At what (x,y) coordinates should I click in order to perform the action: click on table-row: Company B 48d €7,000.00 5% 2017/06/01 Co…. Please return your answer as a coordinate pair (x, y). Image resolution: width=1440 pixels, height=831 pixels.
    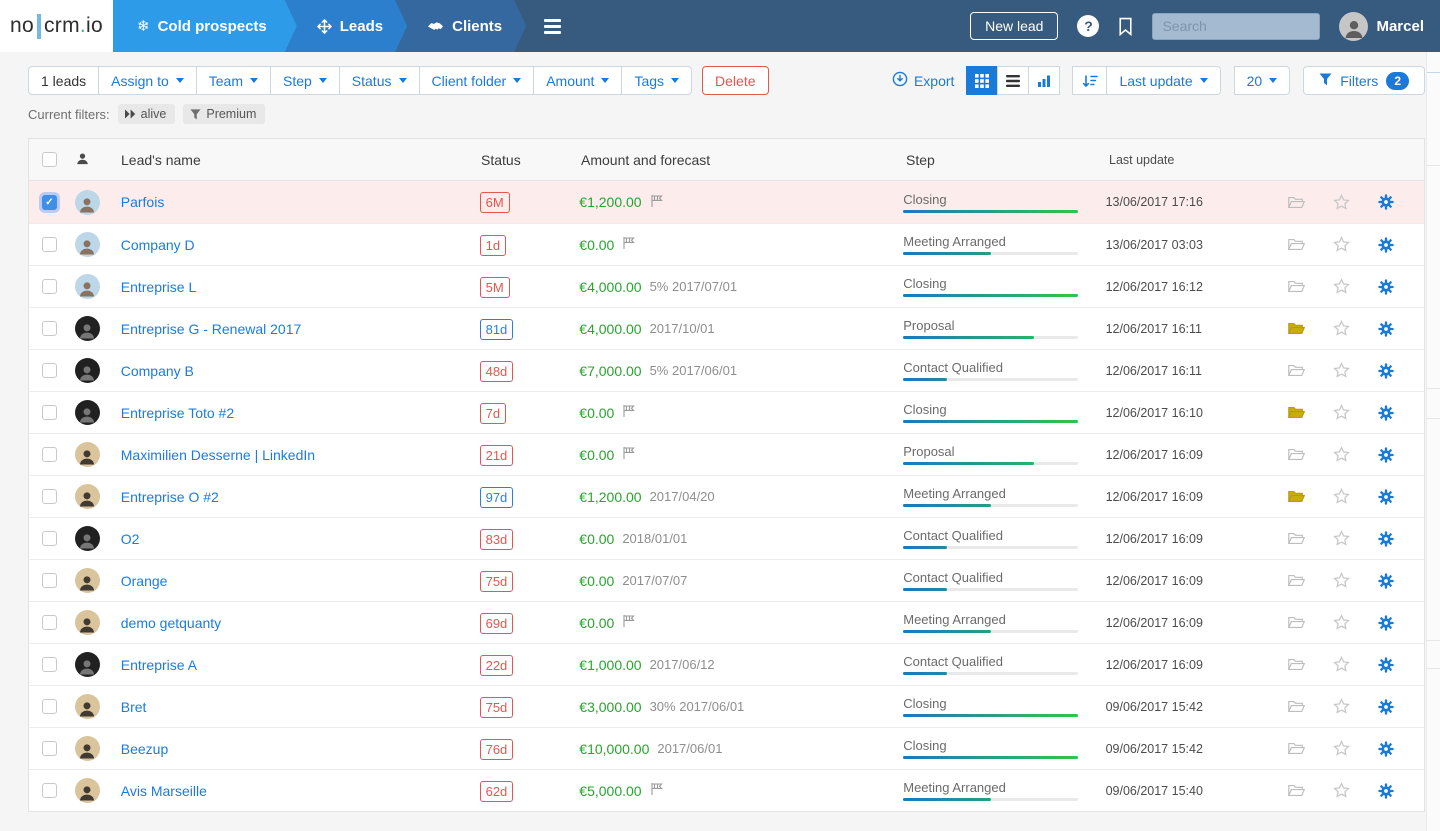
    Looking at the image, I should click on (726, 370).